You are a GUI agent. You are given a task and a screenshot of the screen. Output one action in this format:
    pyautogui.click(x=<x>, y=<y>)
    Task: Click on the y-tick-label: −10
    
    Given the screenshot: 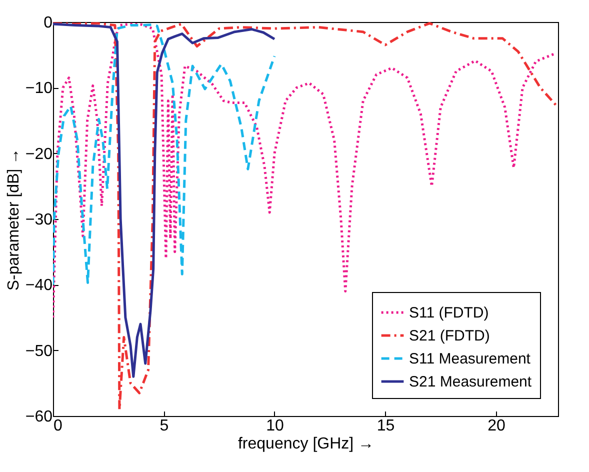 What is the action you would take?
    pyautogui.click(x=39, y=89)
    